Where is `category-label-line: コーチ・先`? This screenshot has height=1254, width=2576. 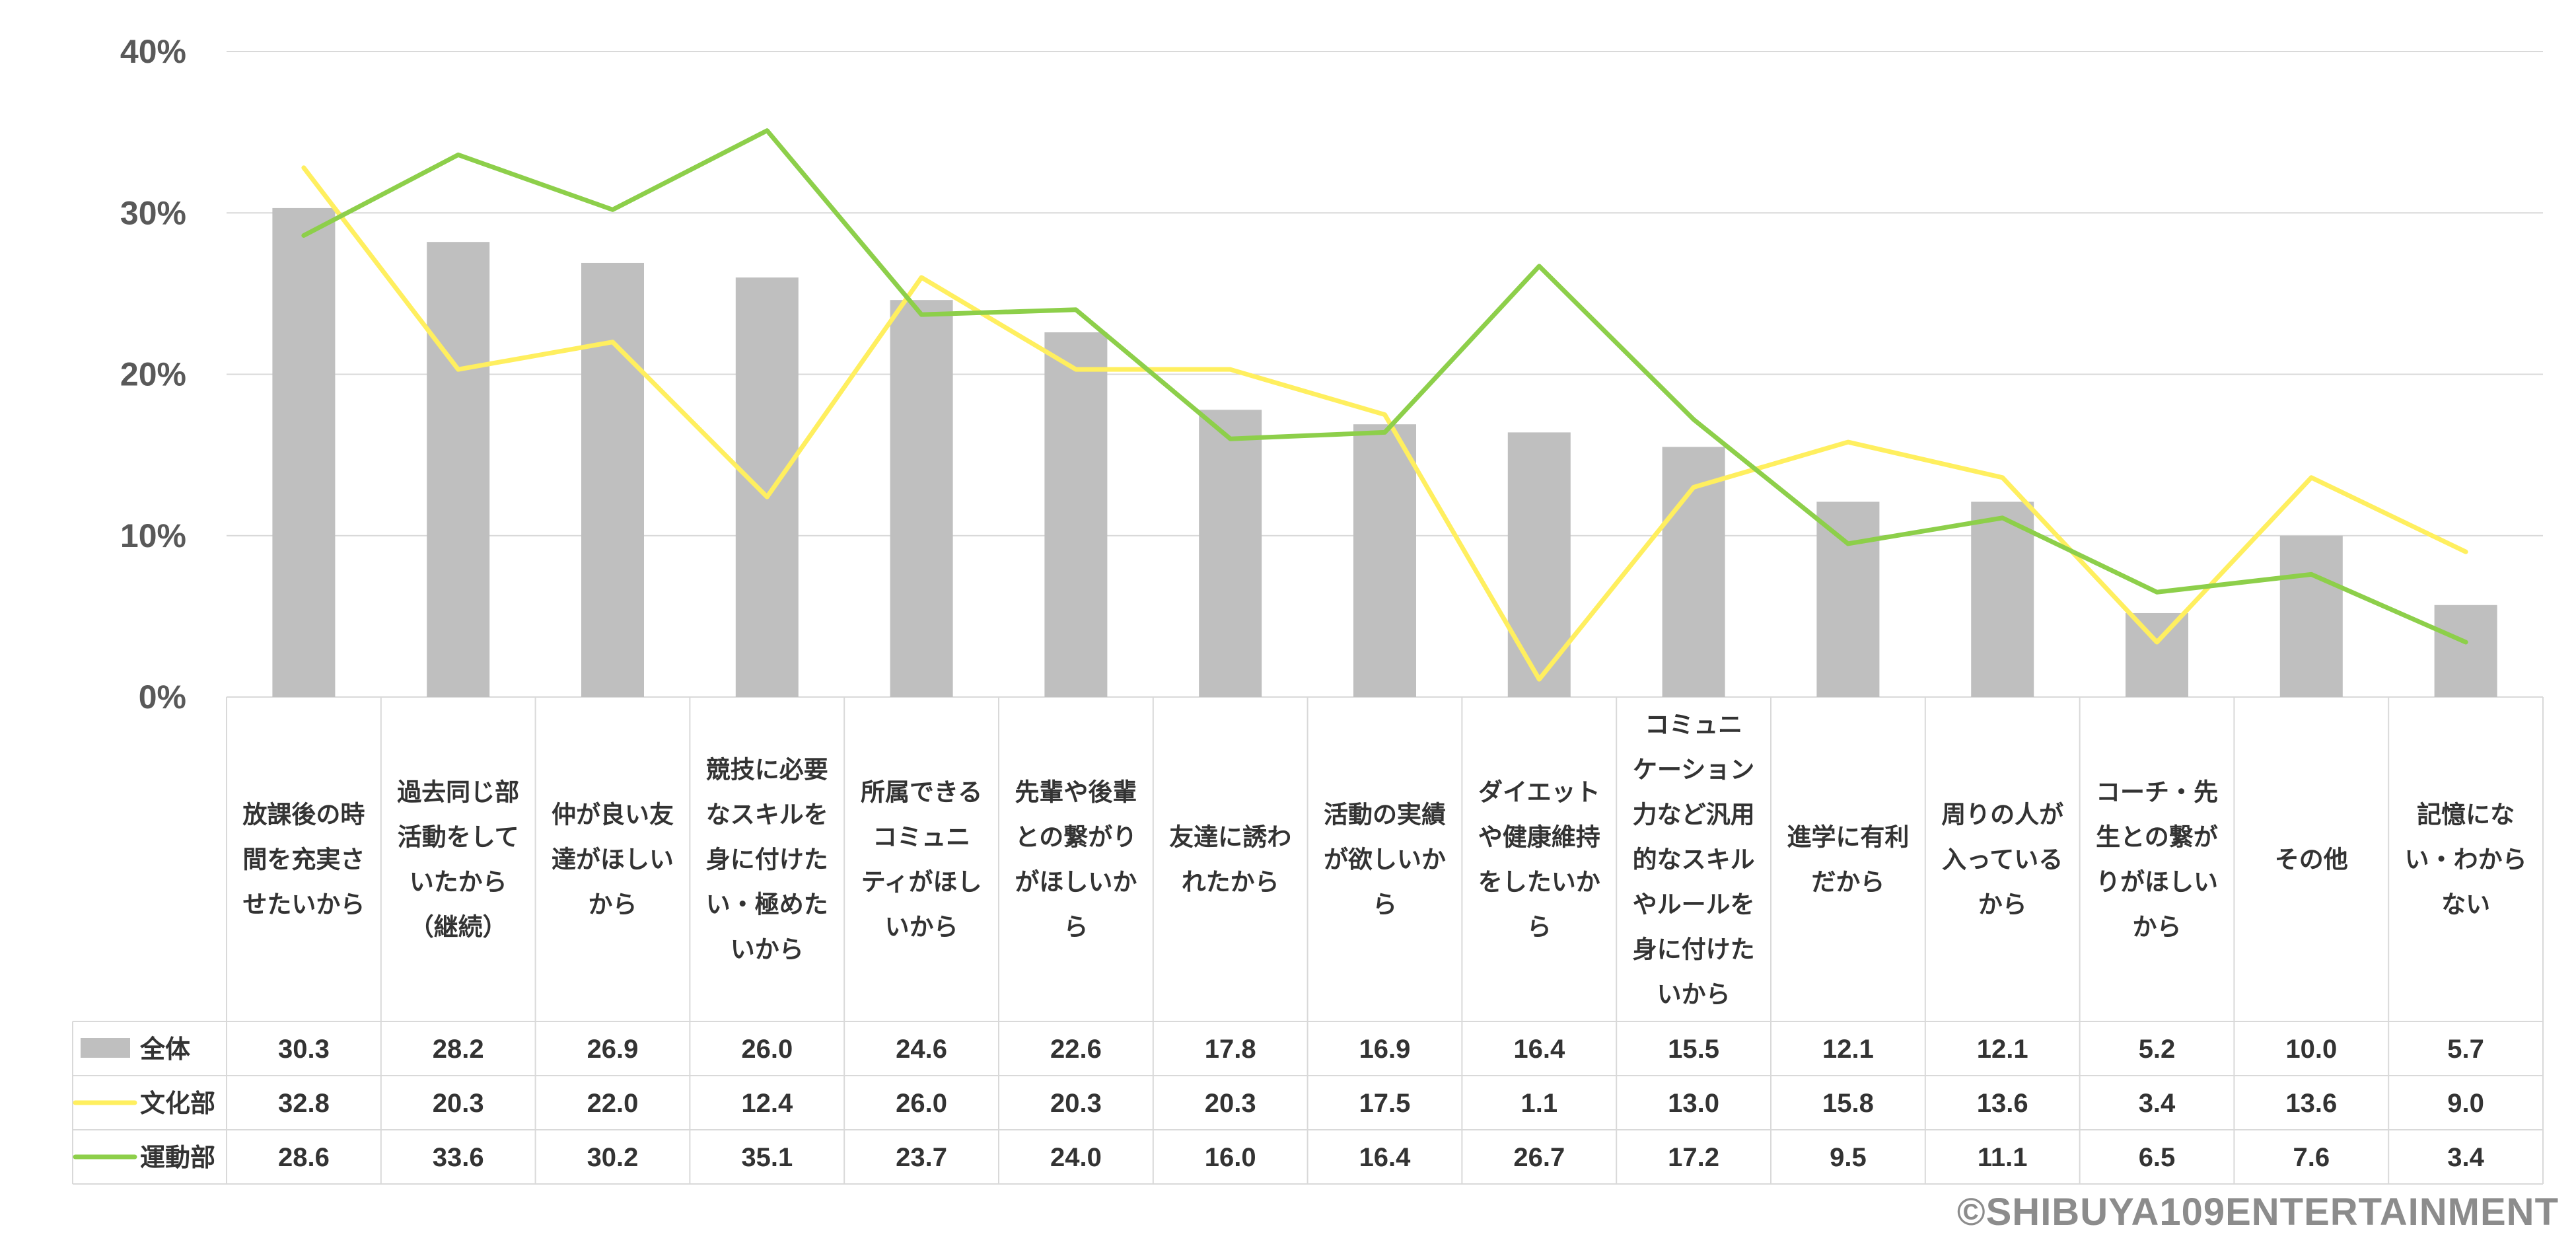
category-label-line: コーチ・先 is located at coordinates (2157, 792).